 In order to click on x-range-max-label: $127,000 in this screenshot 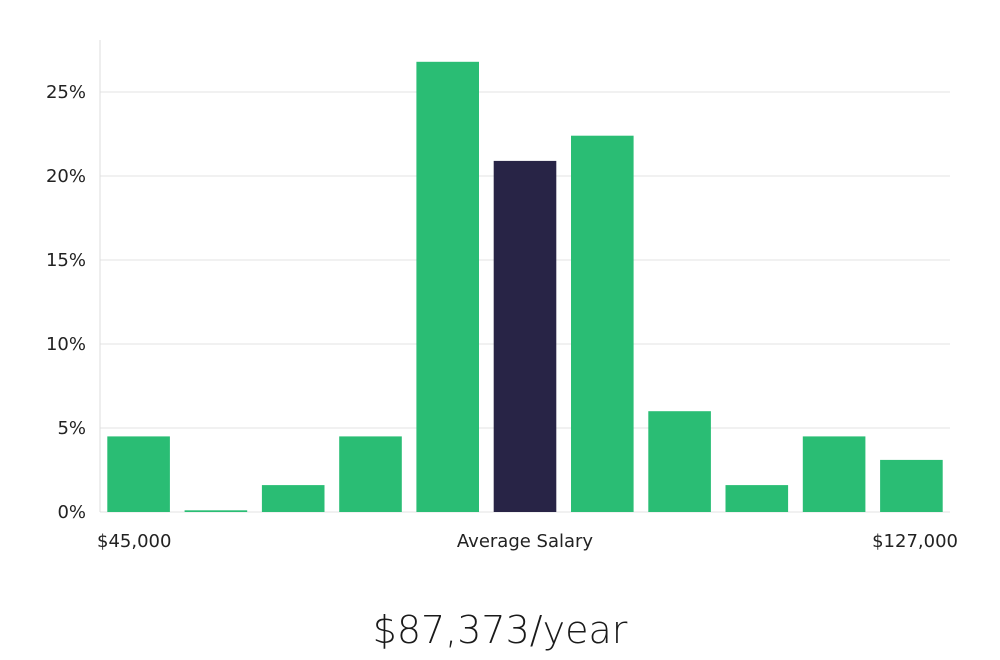, I will do `click(915, 541)`.